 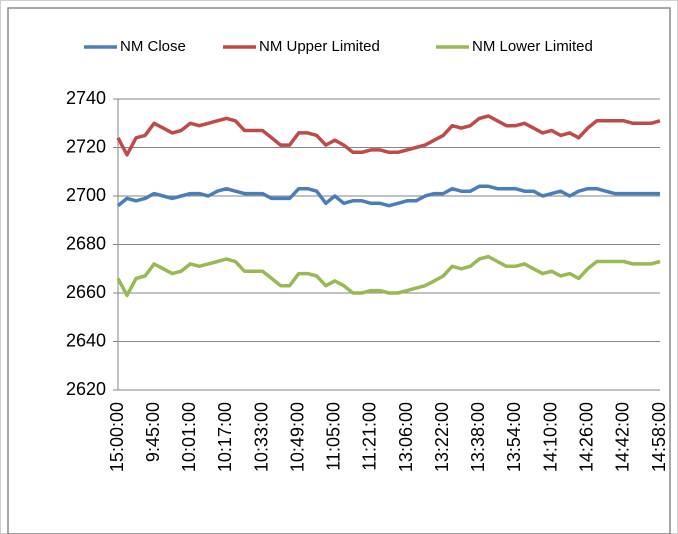 What do you see at coordinates (370, 436) in the screenshot?
I see `x-tick-label: 11:21:00` at bounding box center [370, 436].